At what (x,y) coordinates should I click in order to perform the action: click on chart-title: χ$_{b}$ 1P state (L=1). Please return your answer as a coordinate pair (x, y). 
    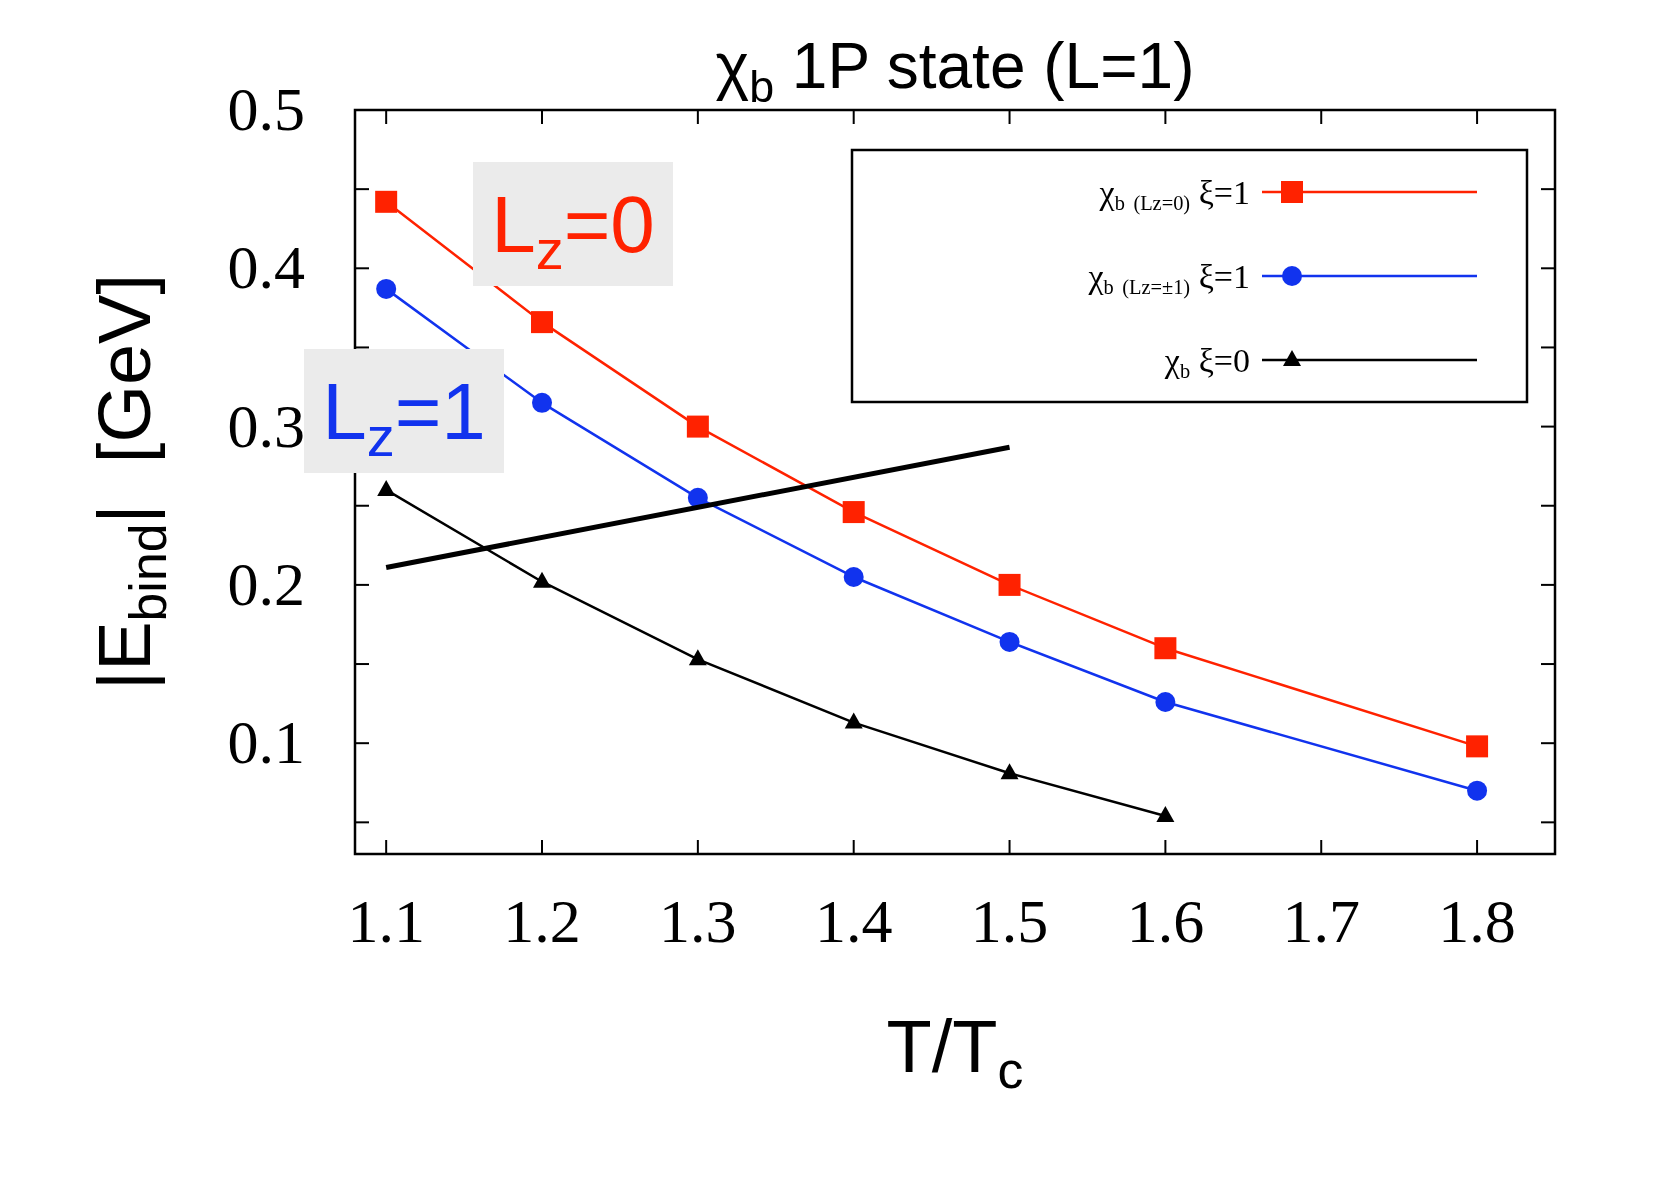
    Looking at the image, I should click on (955, 70).